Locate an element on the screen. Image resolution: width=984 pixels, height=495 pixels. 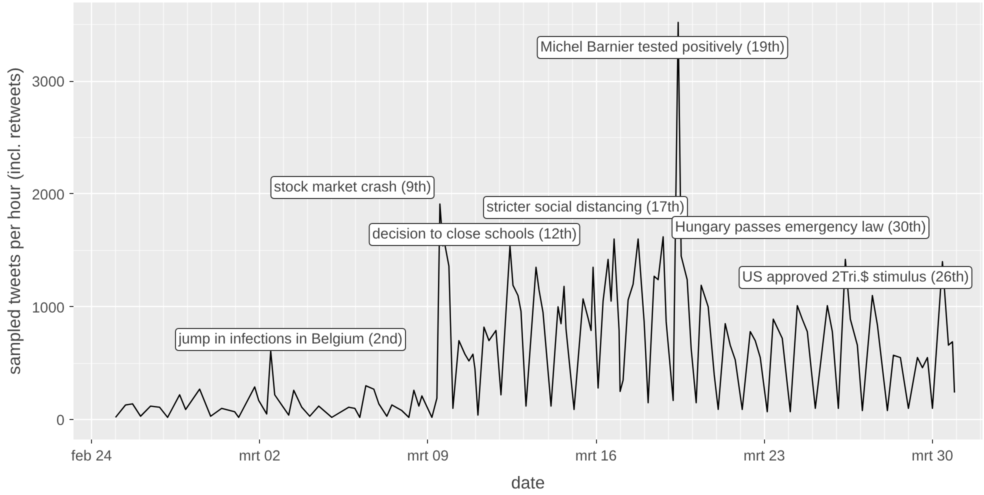
y-tick-label: 1000 is located at coordinates (48, 308).